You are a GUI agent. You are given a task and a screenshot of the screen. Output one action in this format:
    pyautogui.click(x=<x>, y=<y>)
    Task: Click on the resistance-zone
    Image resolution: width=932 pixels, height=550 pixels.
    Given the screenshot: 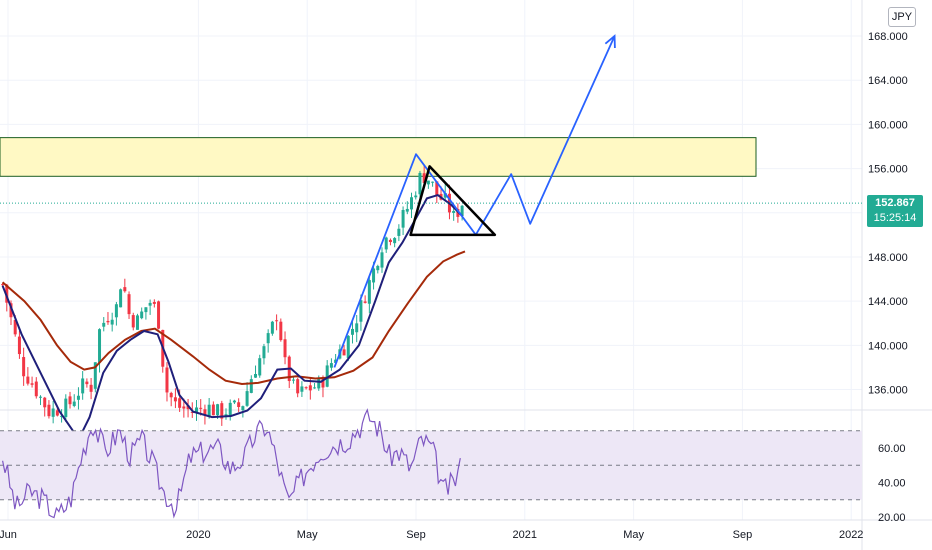 What is the action you would take?
    pyautogui.click(x=378, y=157)
    